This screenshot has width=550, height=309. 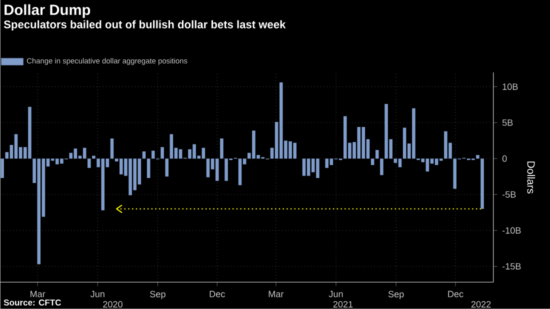 I want to click on y-tick-label: 5B, so click(x=507, y=123).